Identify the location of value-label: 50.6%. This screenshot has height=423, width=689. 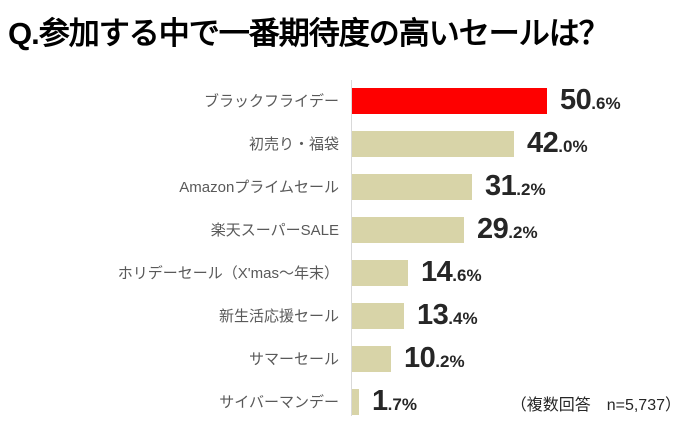
(590, 100).